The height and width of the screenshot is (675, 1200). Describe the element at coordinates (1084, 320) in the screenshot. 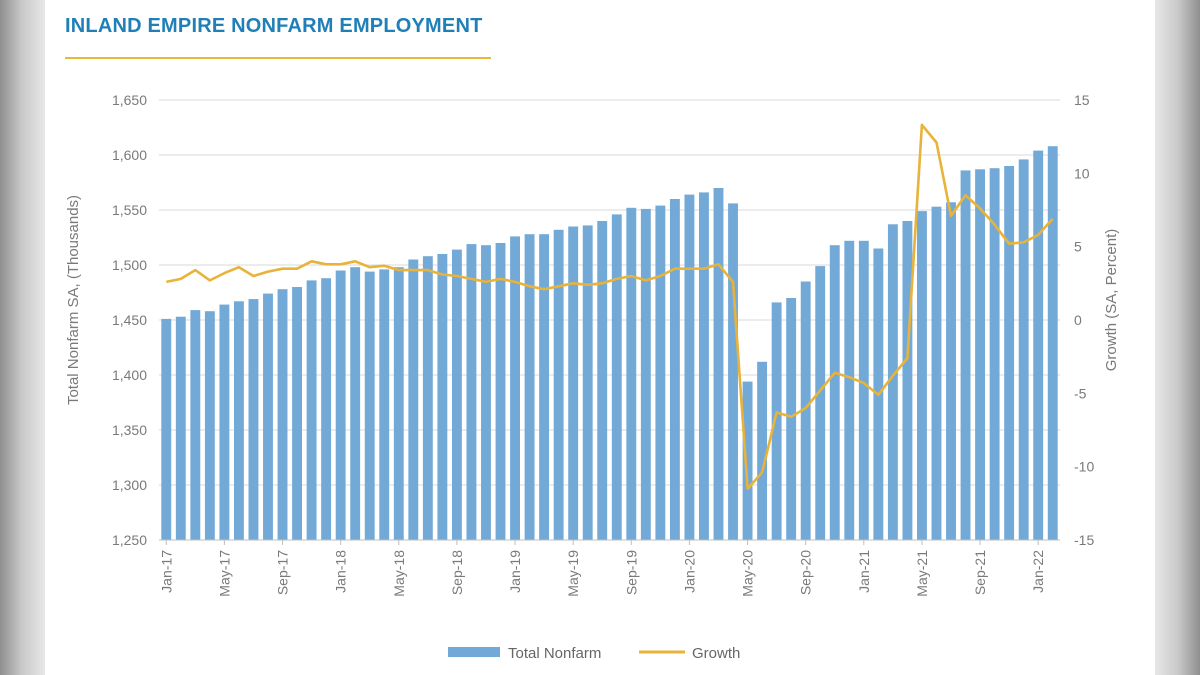

I see `right-y-axis: -15 -10 -5 0 5 10 15` at that location.